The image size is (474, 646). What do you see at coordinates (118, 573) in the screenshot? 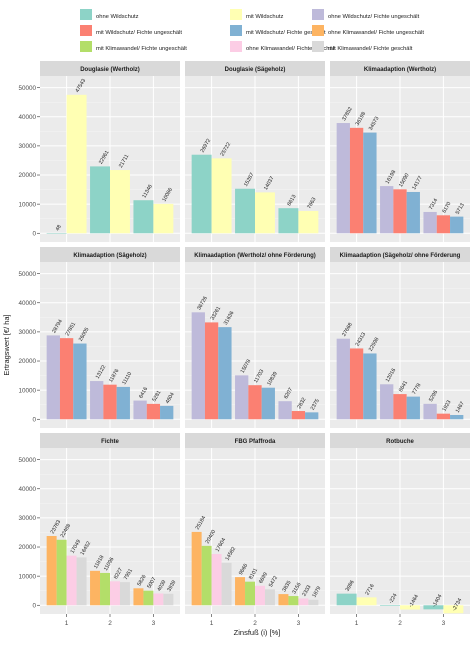
I see `data-label: 8227` at bounding box center [118, 573].